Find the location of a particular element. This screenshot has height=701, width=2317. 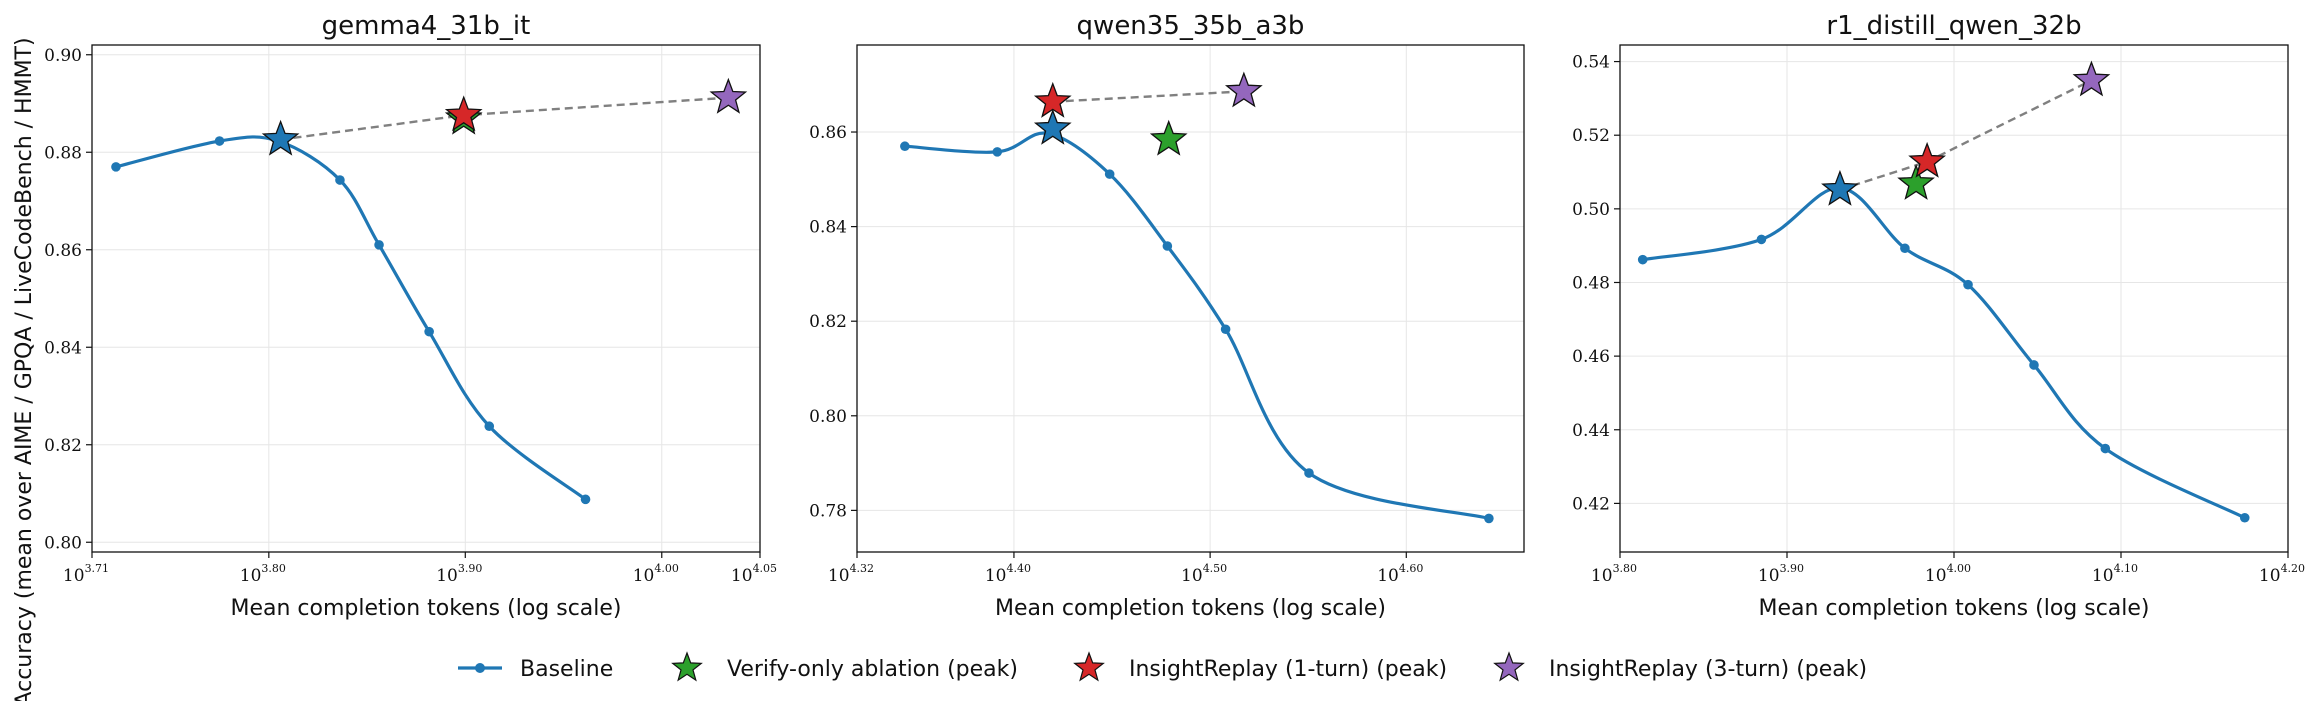

x-tick-label: 103.71 is located at coordinates (86, 574).